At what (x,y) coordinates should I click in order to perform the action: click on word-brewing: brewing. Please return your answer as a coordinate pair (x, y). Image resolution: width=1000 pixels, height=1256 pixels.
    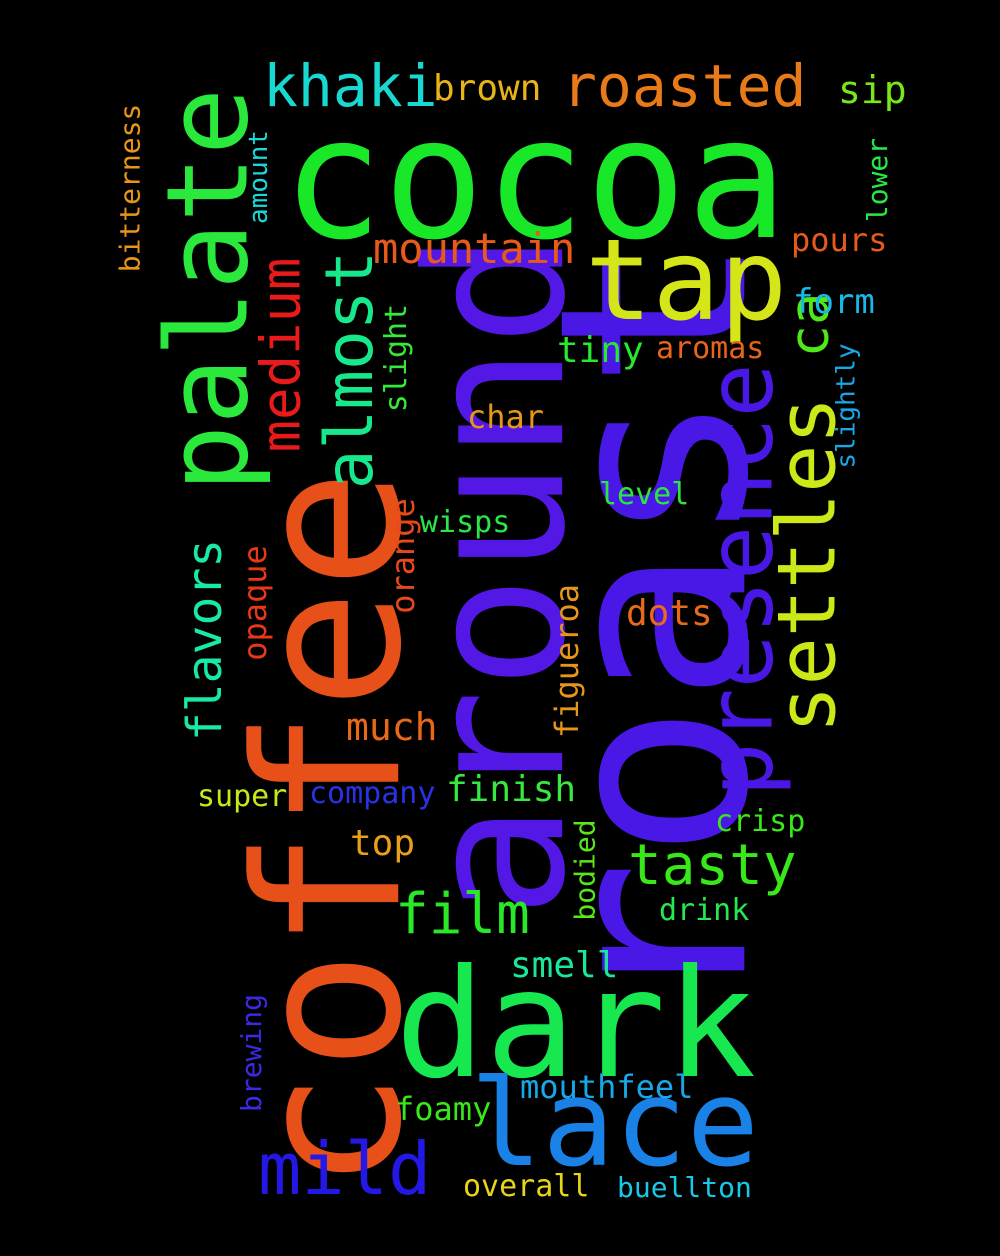
    Looking at the image, I should click on (251, 1053).